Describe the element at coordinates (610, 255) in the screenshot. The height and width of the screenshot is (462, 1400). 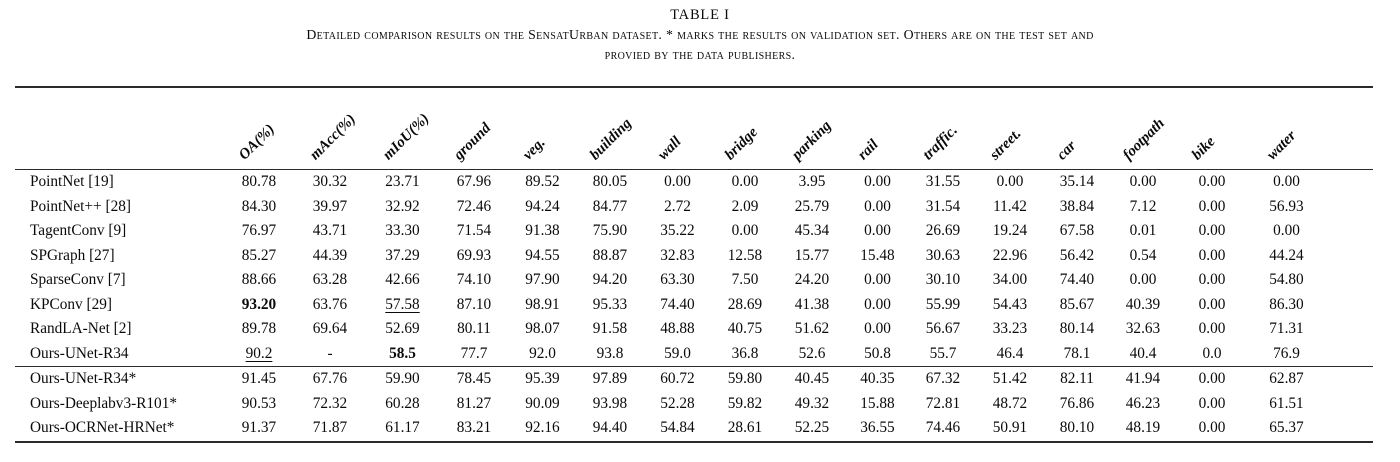
I see `cell-value: 88.87` at that location.